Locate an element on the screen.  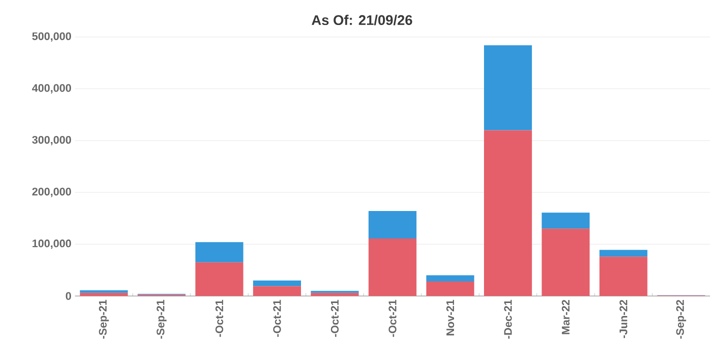
y-tick-label: 400,000 is located at coordinates (52, 89).